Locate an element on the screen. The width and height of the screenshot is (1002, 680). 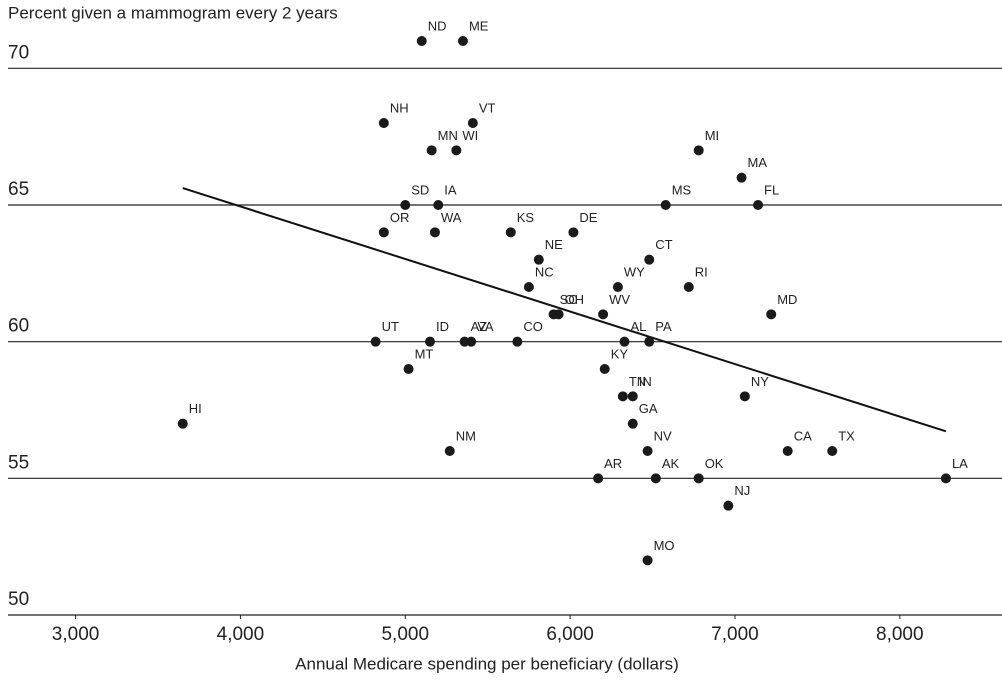
point-label: PA is located at coordinates (663, 326).